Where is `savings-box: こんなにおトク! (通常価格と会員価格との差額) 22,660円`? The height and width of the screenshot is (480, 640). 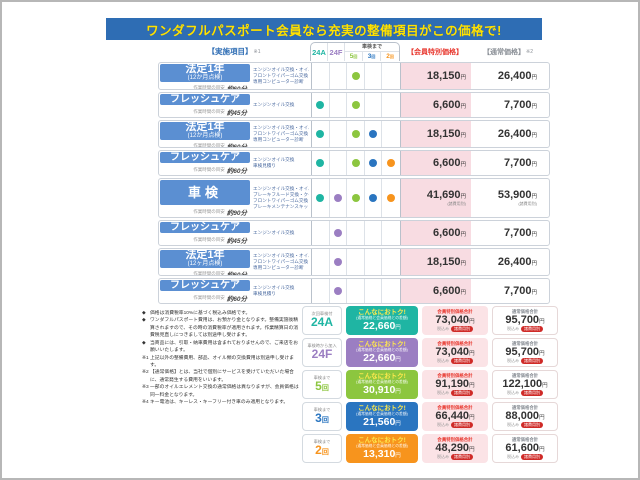
savings-box: こんなにおトク! (通常価格と会員価格との差額) 22,660円 is located at coordinates (382, 352).